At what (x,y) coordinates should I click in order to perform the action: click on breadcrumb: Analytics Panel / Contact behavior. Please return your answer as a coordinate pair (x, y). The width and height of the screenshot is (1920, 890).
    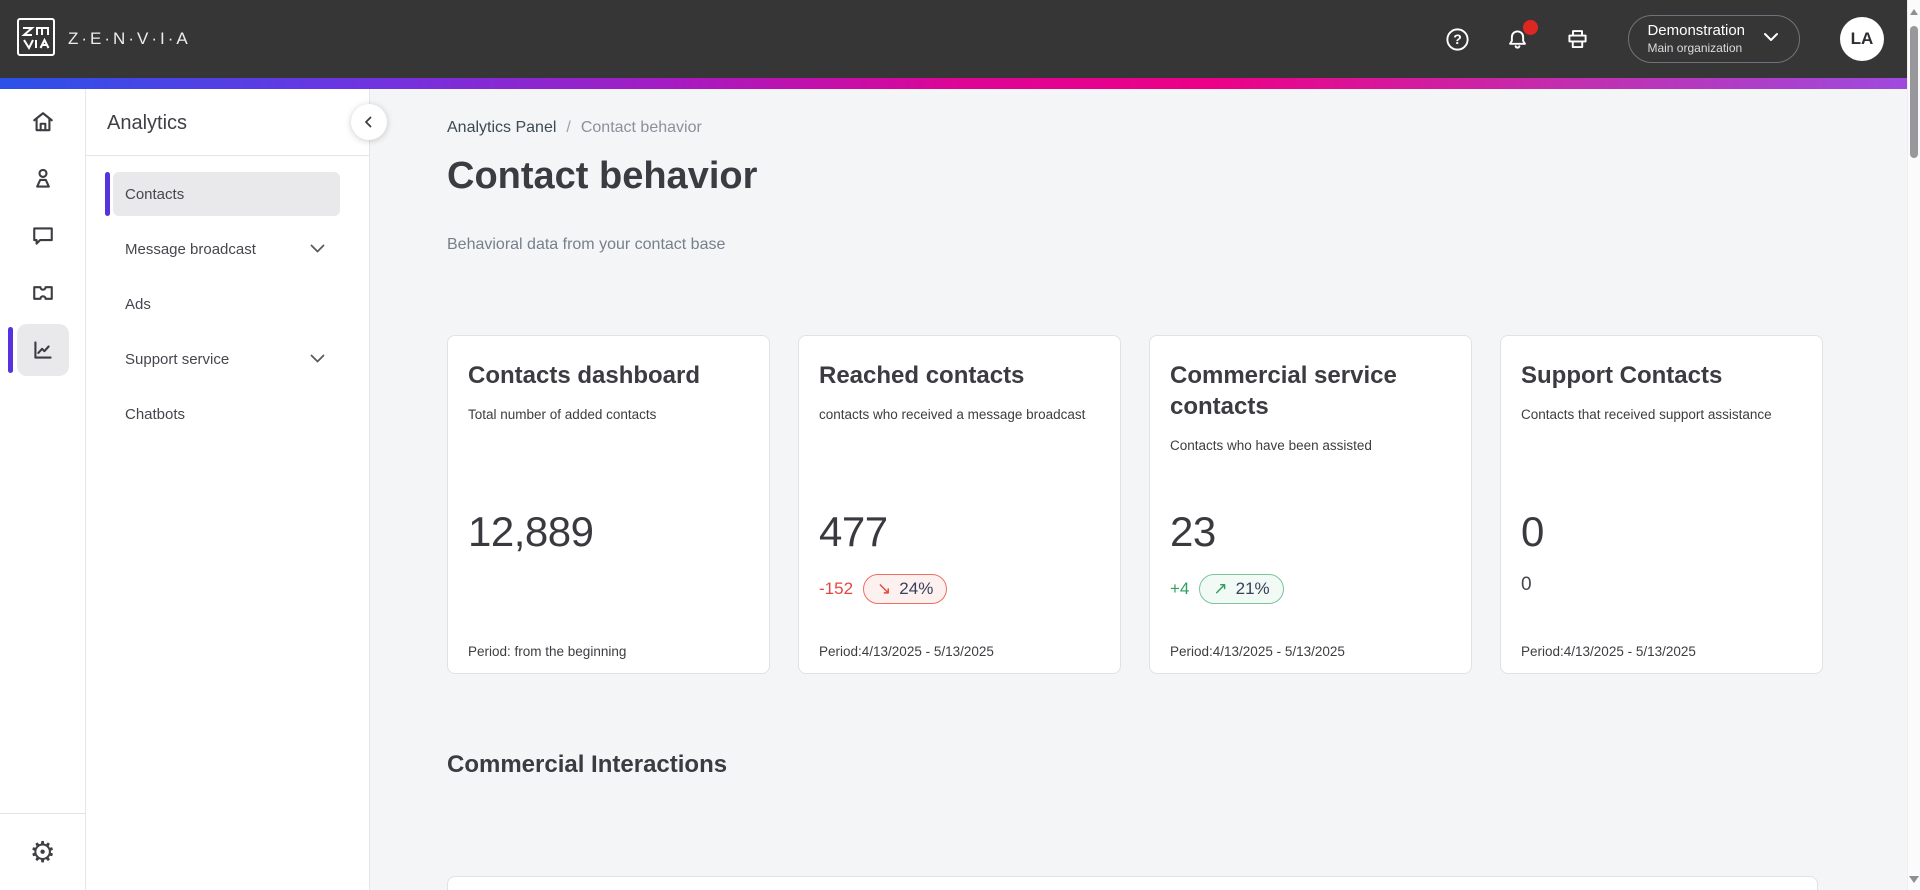
    Looking at the image, I should click on (574, 128).